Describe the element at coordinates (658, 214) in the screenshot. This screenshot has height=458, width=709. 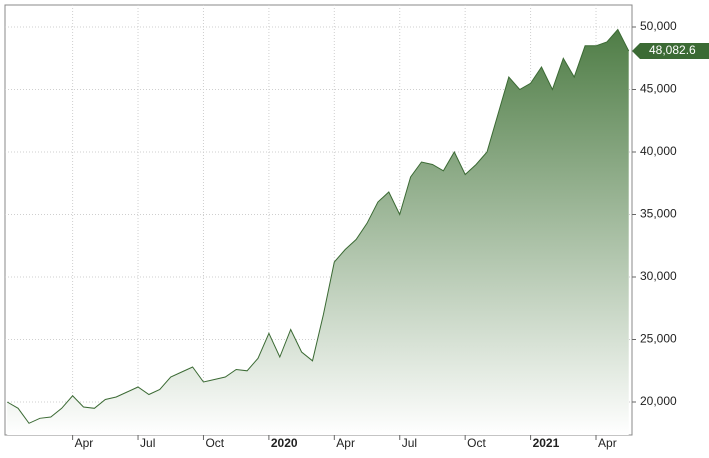
I see `y-tick-label: 35,000` at that location.